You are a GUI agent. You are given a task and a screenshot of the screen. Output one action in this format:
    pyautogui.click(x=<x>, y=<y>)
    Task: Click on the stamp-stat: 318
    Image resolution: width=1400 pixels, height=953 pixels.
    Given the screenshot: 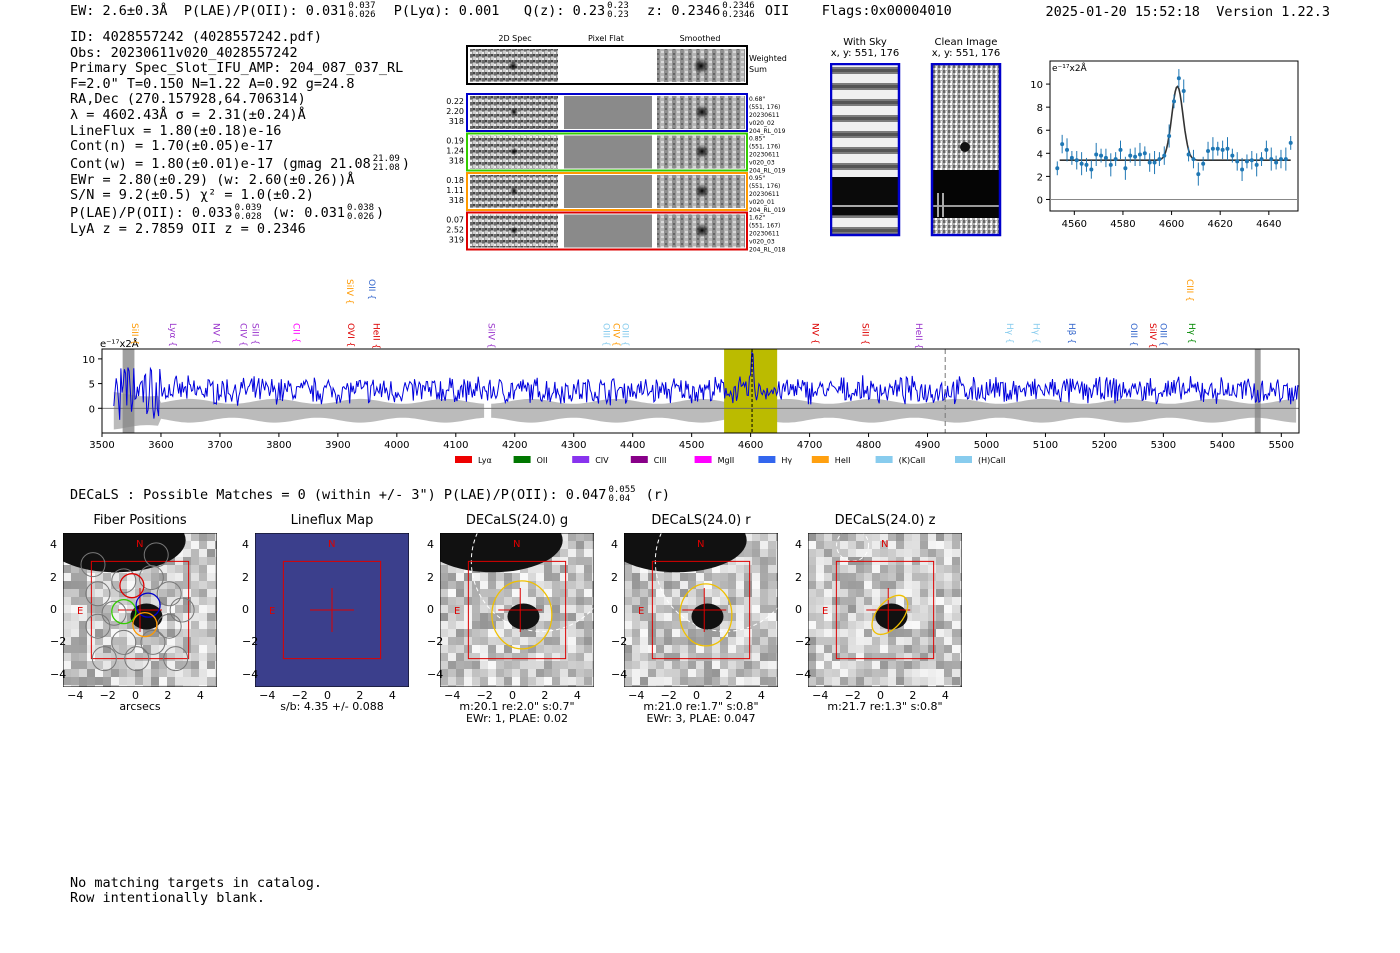 What is the action you would take?
    pyautogui.click(x=456, y=121)
    